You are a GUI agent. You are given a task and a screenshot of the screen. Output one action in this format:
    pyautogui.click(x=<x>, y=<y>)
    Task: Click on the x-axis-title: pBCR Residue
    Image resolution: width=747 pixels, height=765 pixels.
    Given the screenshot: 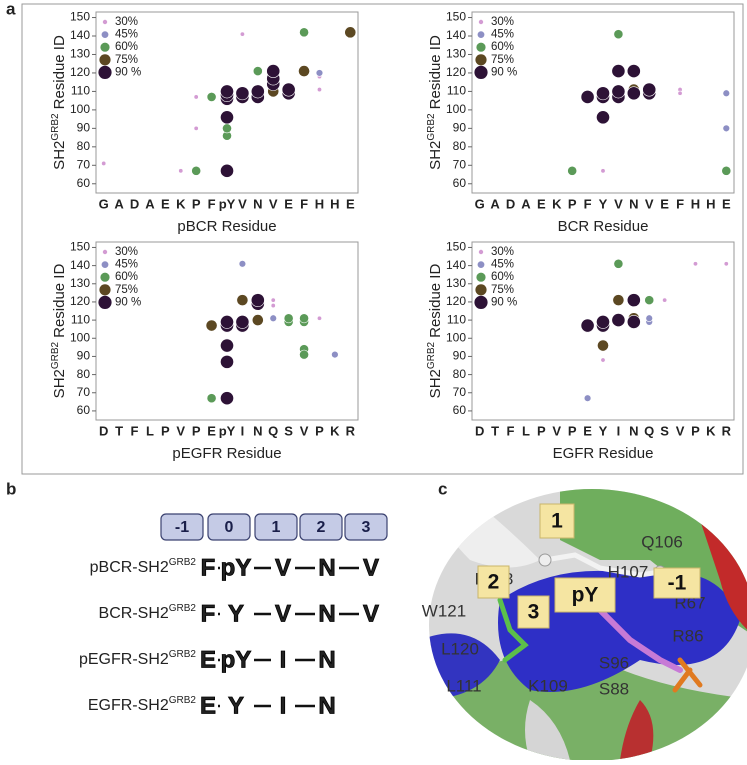 What is the action you would take?
    pyautogui.click(x=226, y=226)
    